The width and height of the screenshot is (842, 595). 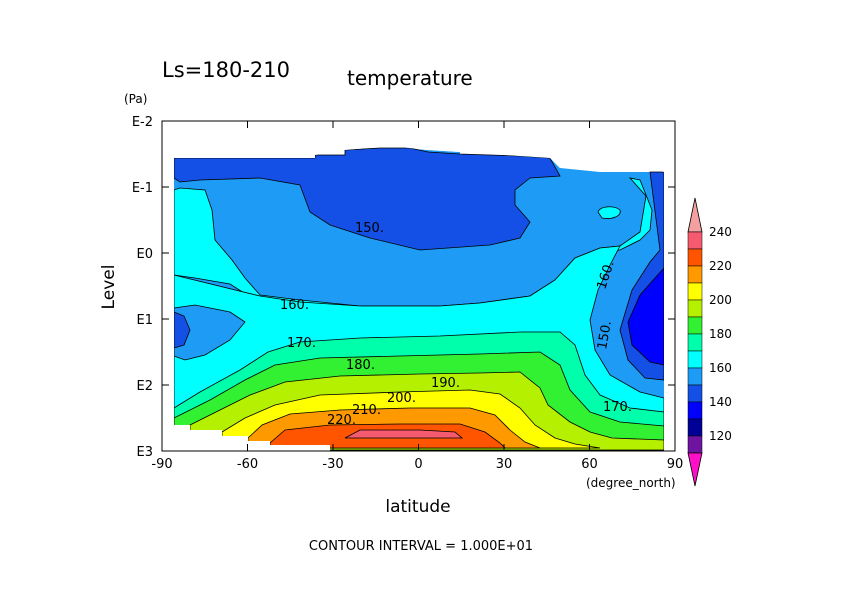 I want to click on x-tick-label: 90, so click(x=675, y=464).